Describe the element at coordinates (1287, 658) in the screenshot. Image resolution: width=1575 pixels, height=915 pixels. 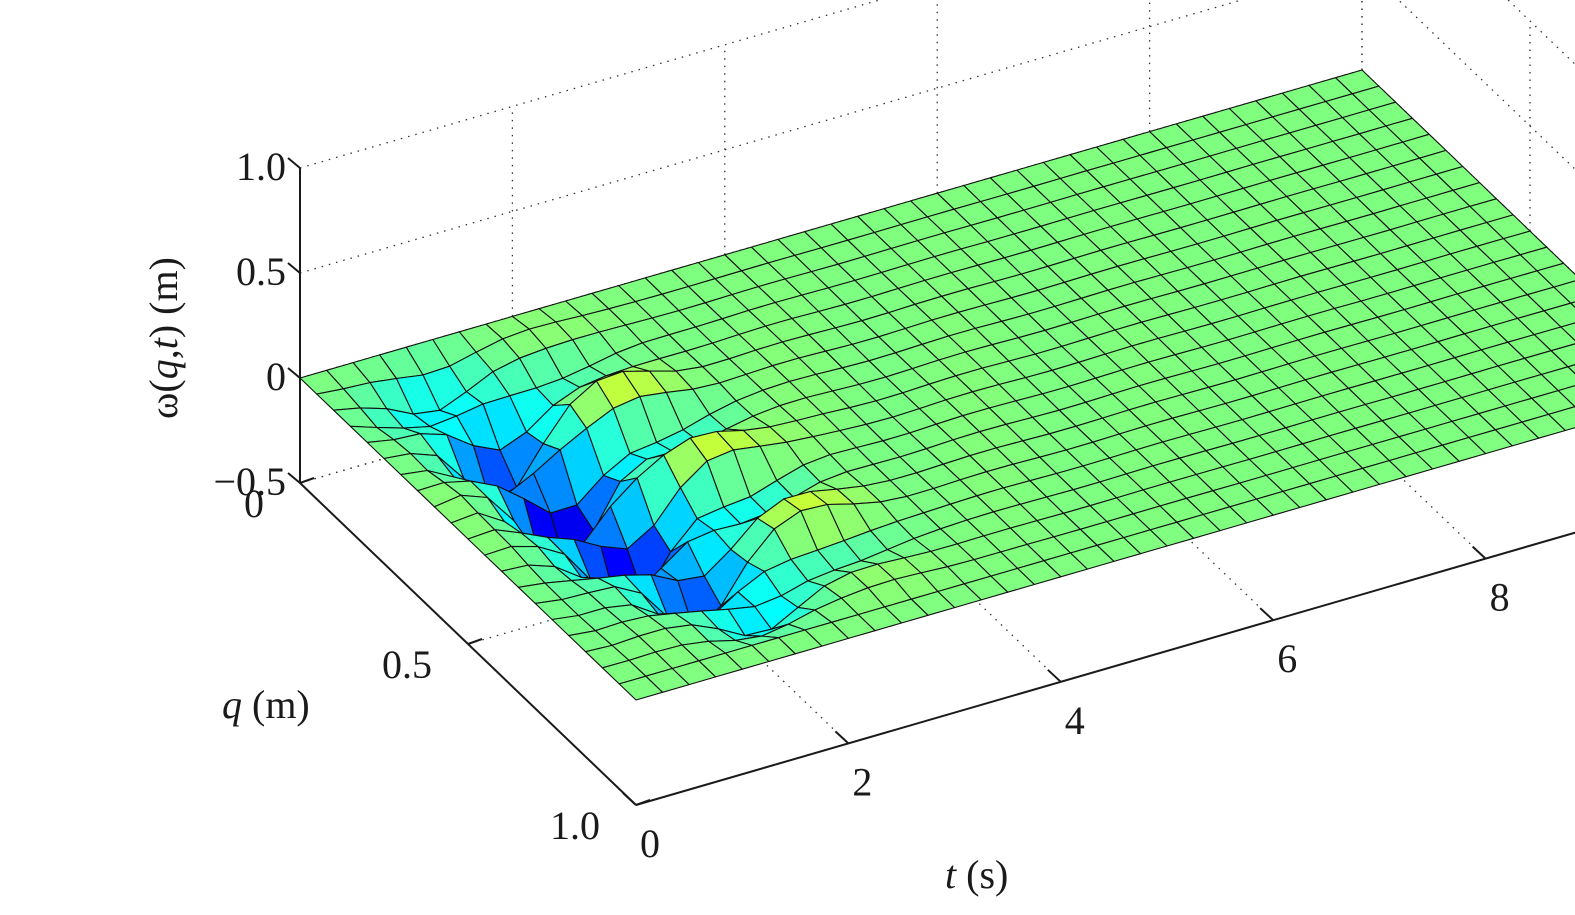
I see `t-tick-label: 6` at that location.